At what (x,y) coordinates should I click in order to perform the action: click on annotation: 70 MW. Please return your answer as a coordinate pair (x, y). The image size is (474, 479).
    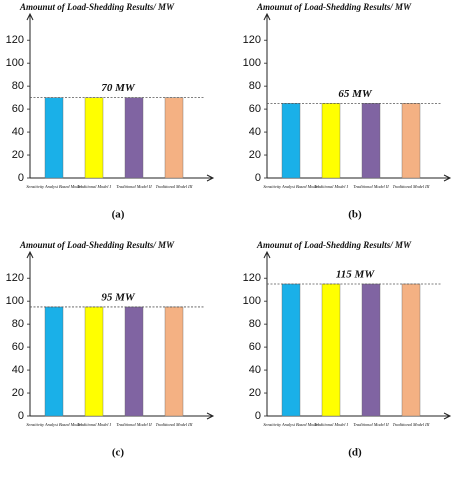
    Looking at the image, I should click on (118, 88).